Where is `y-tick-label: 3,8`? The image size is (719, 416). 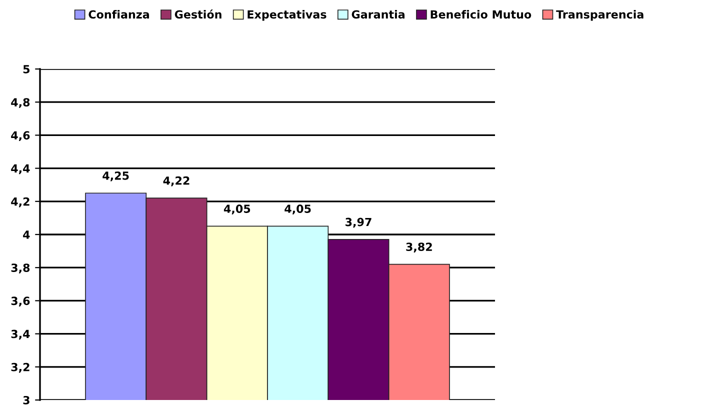 y-tick-label: 3,8 is located at coordinates (20, 269).